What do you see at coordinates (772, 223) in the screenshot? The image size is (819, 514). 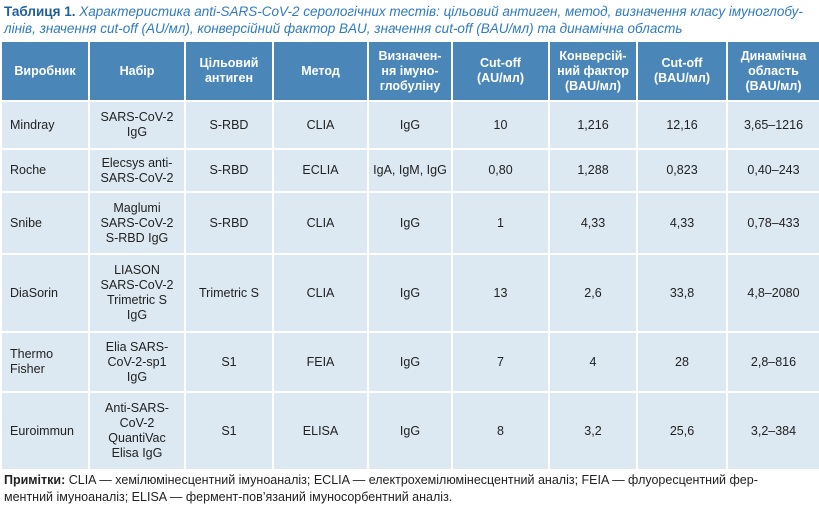 I see `table-cell: 0,78–433` at bounding box center [772, 223].